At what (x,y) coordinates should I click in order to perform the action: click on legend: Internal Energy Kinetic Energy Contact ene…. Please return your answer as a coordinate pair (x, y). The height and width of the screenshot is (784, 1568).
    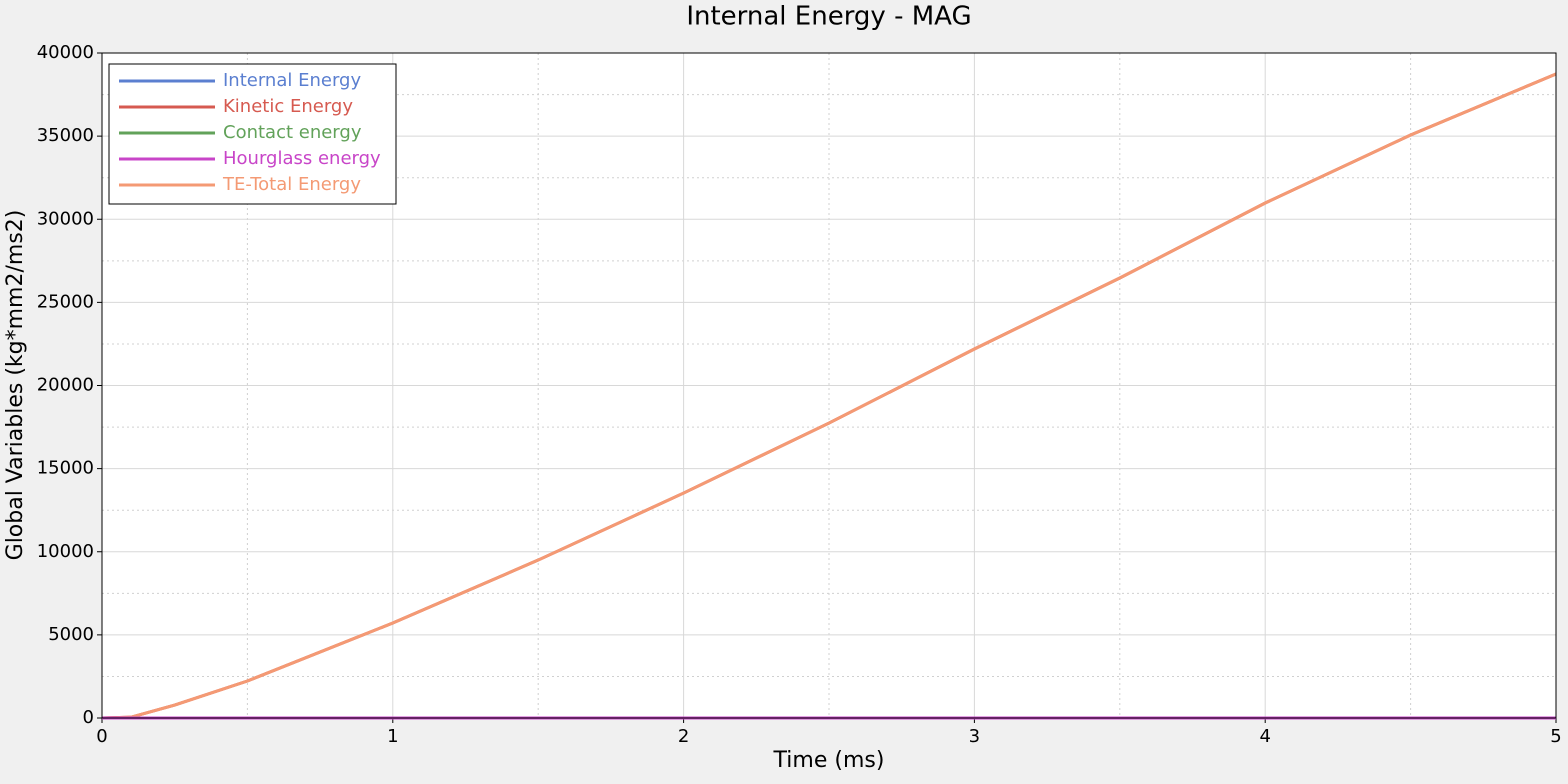
    Looking at the image, I should click on (252, 134).